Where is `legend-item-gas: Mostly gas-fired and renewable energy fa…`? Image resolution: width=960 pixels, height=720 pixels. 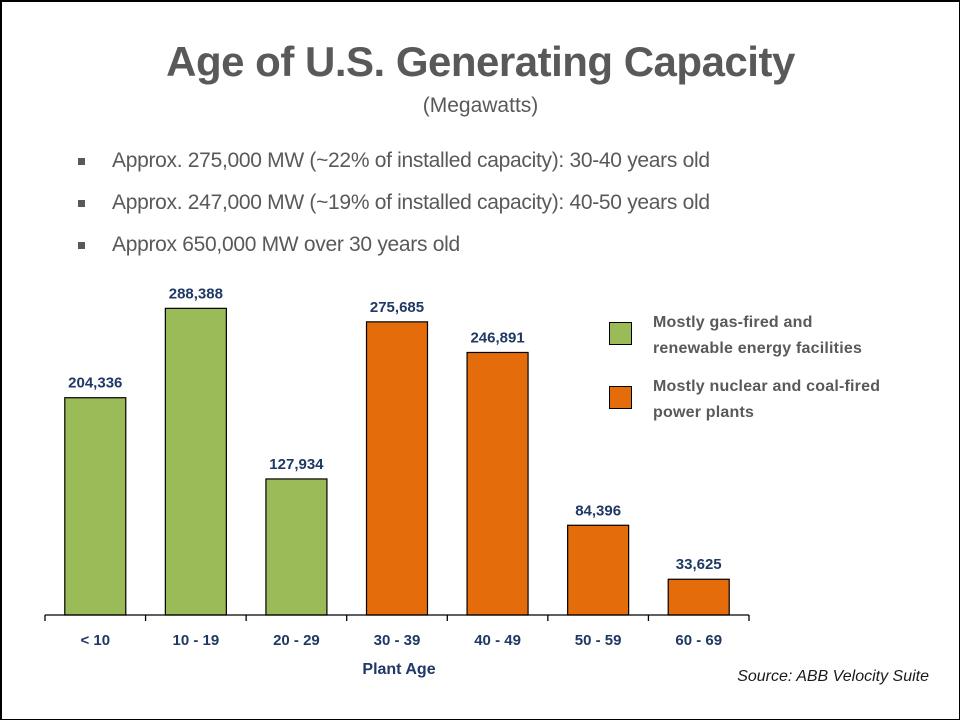 legend-item-gas: Mostly gas-fired and renewable energy fa… is located at coordinates (766, 342).